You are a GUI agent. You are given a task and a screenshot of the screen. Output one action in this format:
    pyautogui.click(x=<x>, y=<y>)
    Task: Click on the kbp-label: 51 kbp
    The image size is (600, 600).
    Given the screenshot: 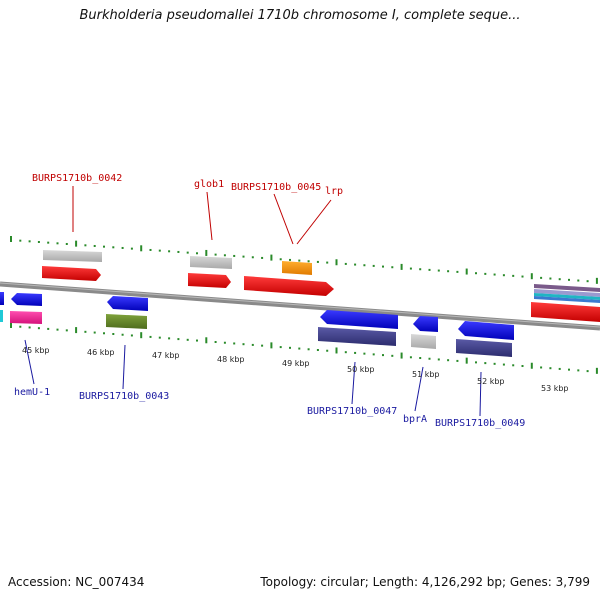 What is the action you would take?
    pyautogui.click(x=426, y=374)
    